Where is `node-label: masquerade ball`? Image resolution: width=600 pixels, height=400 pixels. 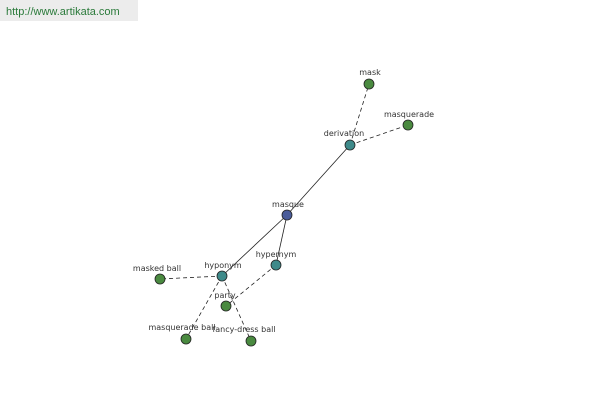
node-label: masquerade ball is located at coordinates (181, 327).